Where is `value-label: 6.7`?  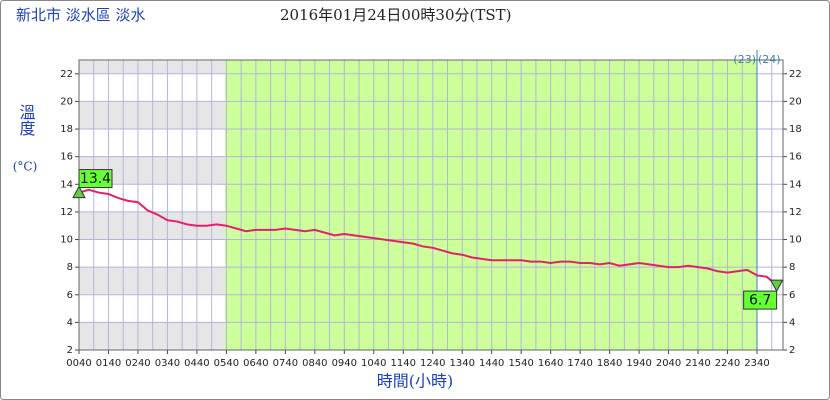
value-label: 6.7 is located at coordinates (760, 301).